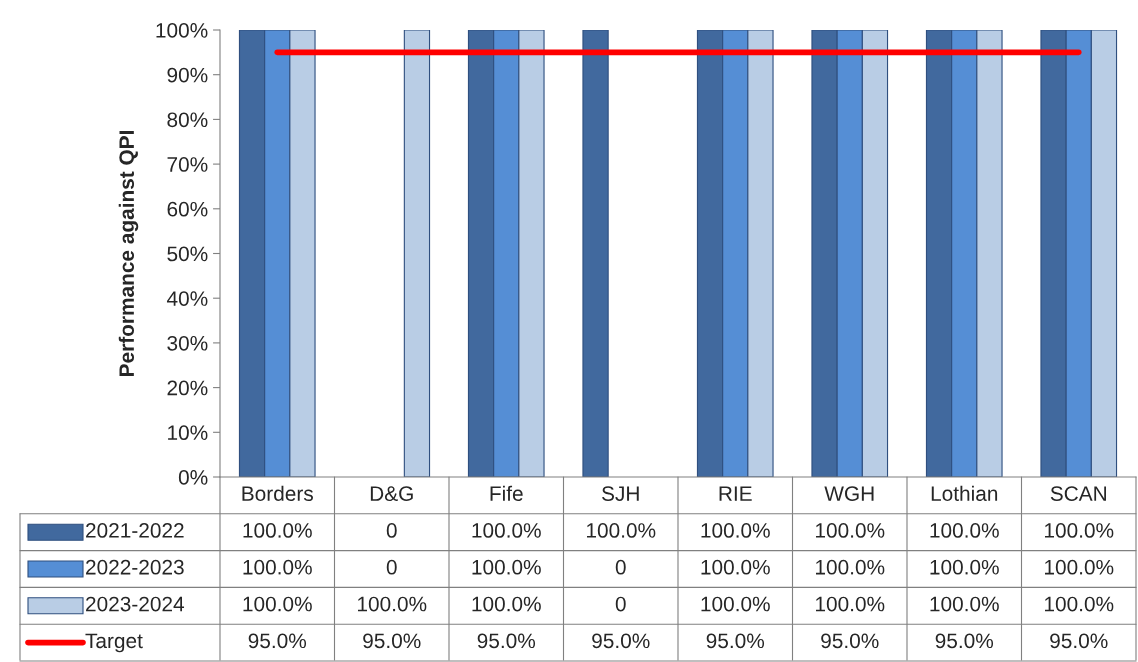 The width and height of the screenshot is (1138, 662). Describe the element at coordinates (187, 209) in the screenshot. I see `y-tick-label: 60%` at that location.